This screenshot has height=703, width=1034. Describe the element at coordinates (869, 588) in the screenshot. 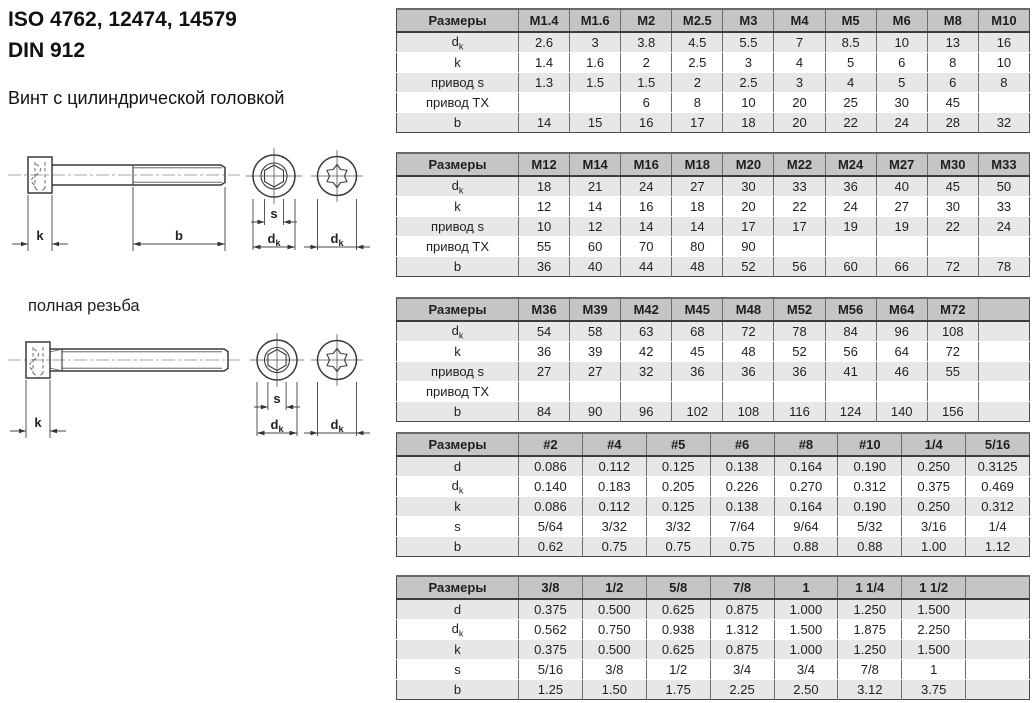

I see `size-column-header: 1 1/4` at that location.